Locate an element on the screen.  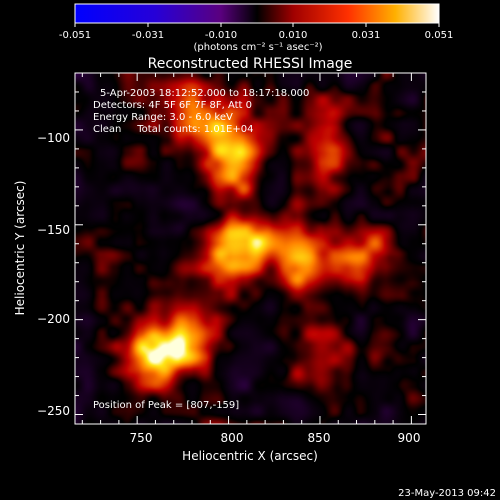
x-axis-label: Heliocentric X (arcsec) is located at coordinates (250, 456).